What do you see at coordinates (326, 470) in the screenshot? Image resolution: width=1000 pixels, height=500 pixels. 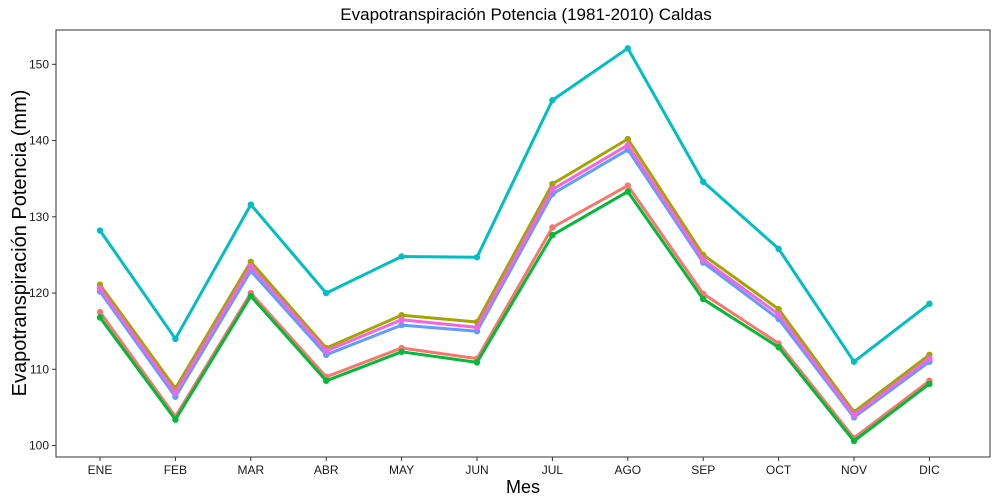 I see `x-tick-label: ABR` at bounding box center [326, 470].